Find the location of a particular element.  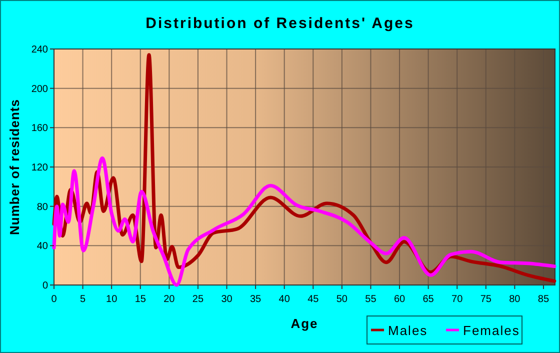

x-tick-label: 5 is located at coordinates (83, 299).